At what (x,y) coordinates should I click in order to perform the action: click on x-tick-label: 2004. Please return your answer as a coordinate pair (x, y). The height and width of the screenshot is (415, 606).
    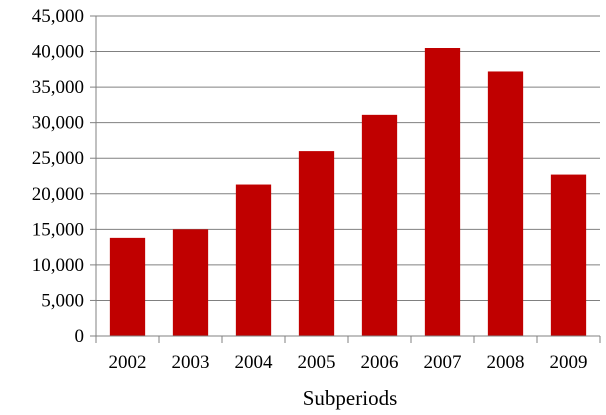
    Looking at the image, I should click on (254, 362).